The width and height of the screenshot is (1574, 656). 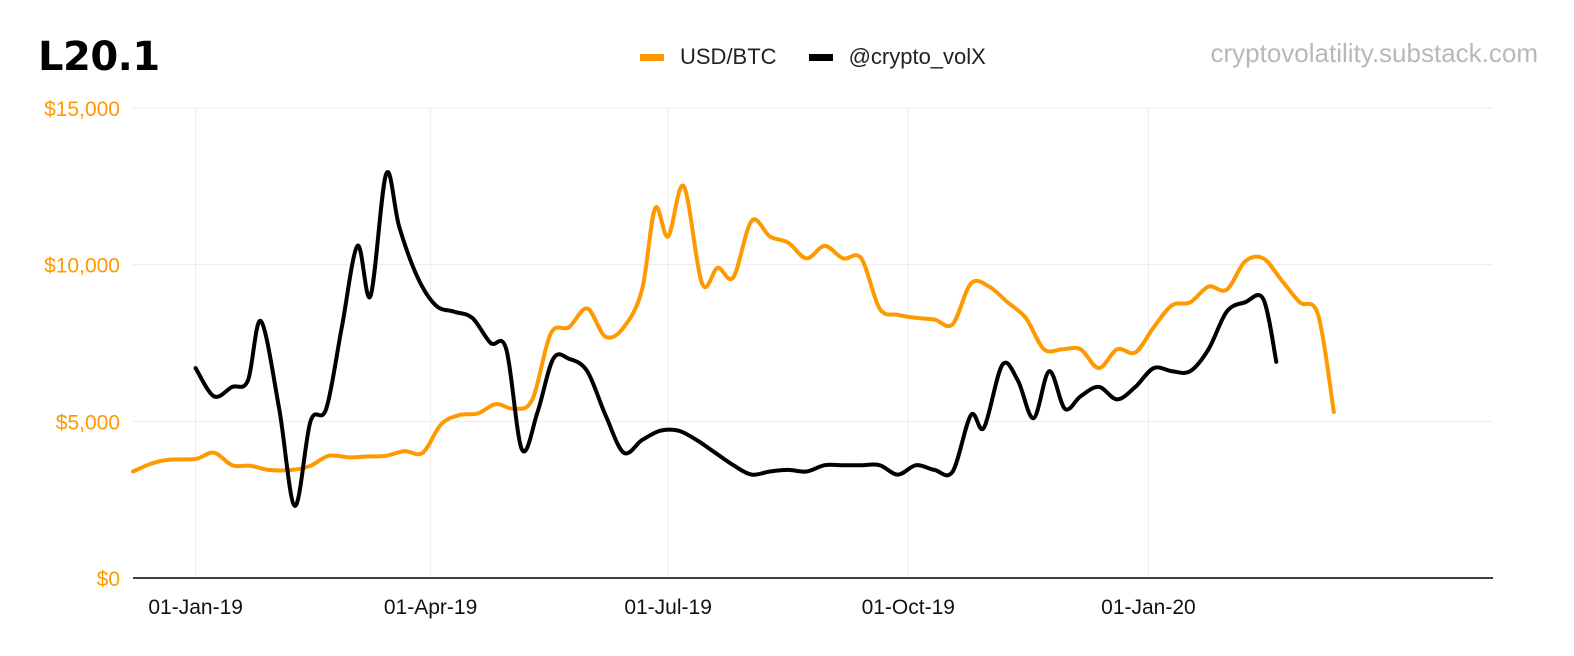 I want to click on legend-swatch-crypto-volx, so click(x=820, y=57).